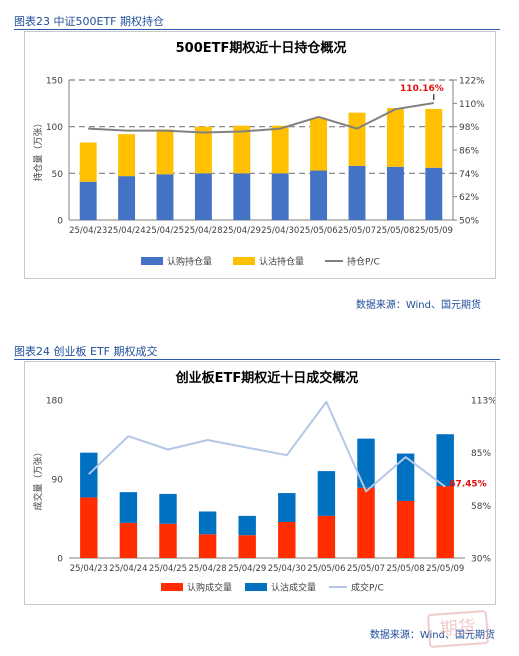  Describe the element at coordinates (261, 48) in the screenshot. I see `chart-title: 500ETF期权近十日持仓概况` at that location.